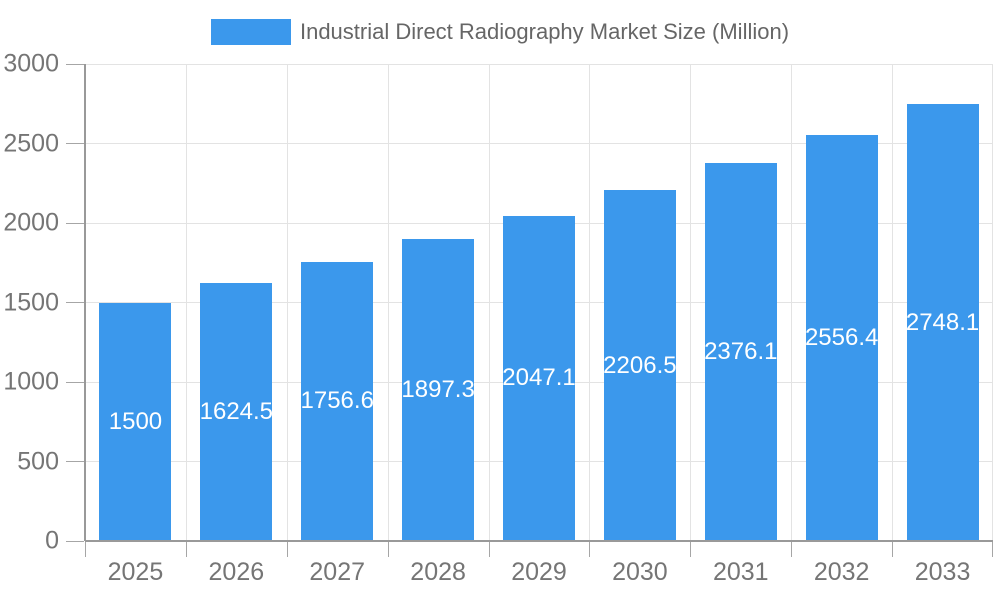 This screenshot has width=1000, height=600. What do you see at coordinates (31, 222) in the screenshot?
I see `y-axis-label: 2000` at bounding box center [31, 222].